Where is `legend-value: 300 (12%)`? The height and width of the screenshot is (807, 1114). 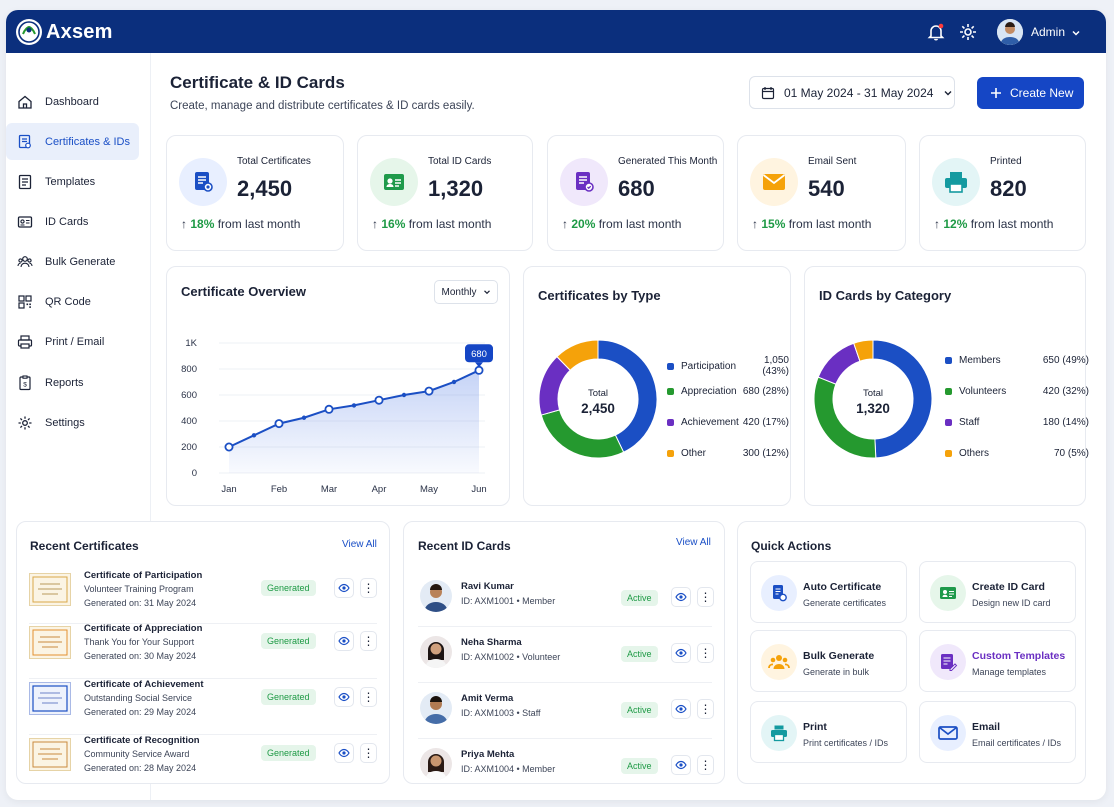 legend-value: 300 (12%) is located at coordinates (765, 453).